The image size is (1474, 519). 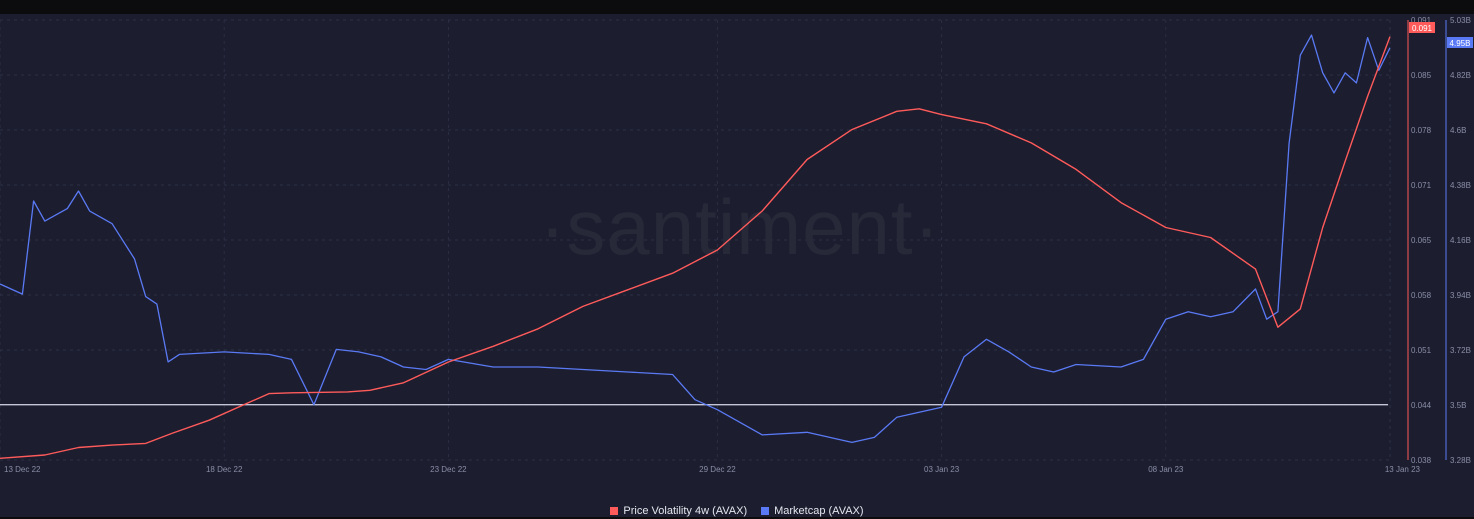 I want to click on y-tick-label: 4.16B, so click(x=1460, y=240).